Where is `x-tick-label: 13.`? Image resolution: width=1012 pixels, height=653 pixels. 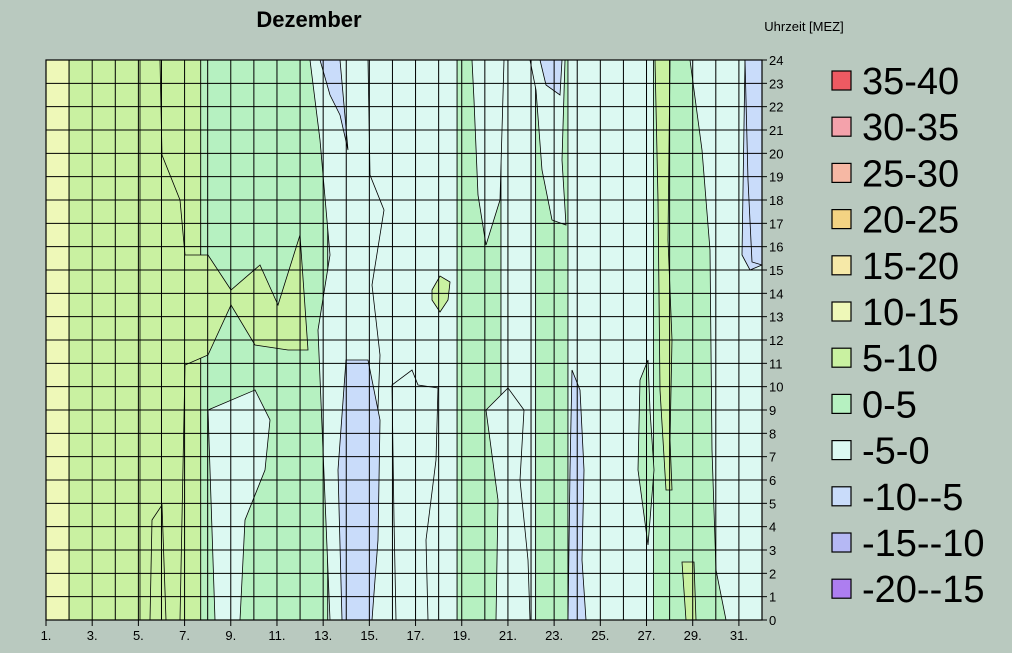
x-tick-label: 13. is located at coordinates (323, 635).